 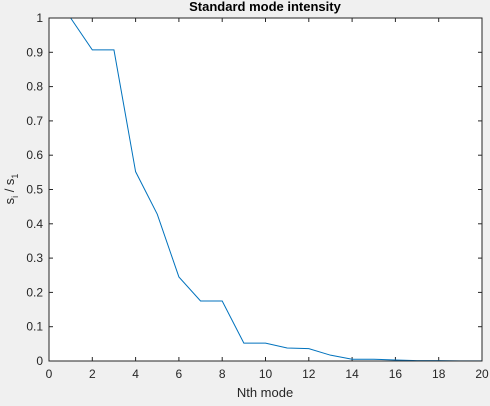 What do you see at coordinates (396, 374) in the screenshot?
I see `x-tick-label: 16` at bounding box center [396, 374].